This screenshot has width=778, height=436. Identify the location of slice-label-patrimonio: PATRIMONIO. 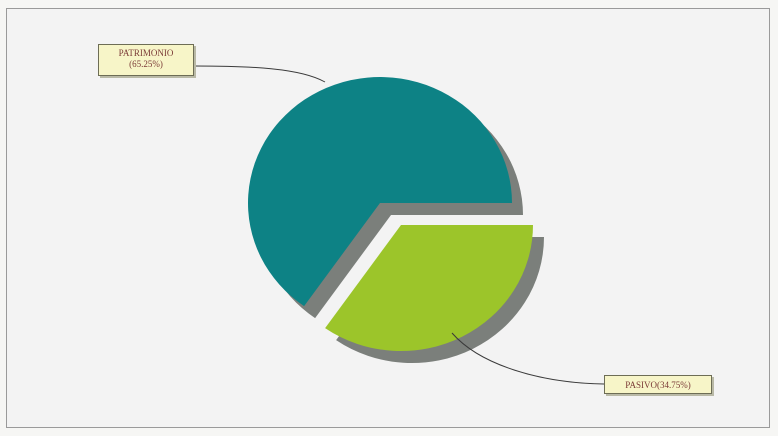
(146, 53).